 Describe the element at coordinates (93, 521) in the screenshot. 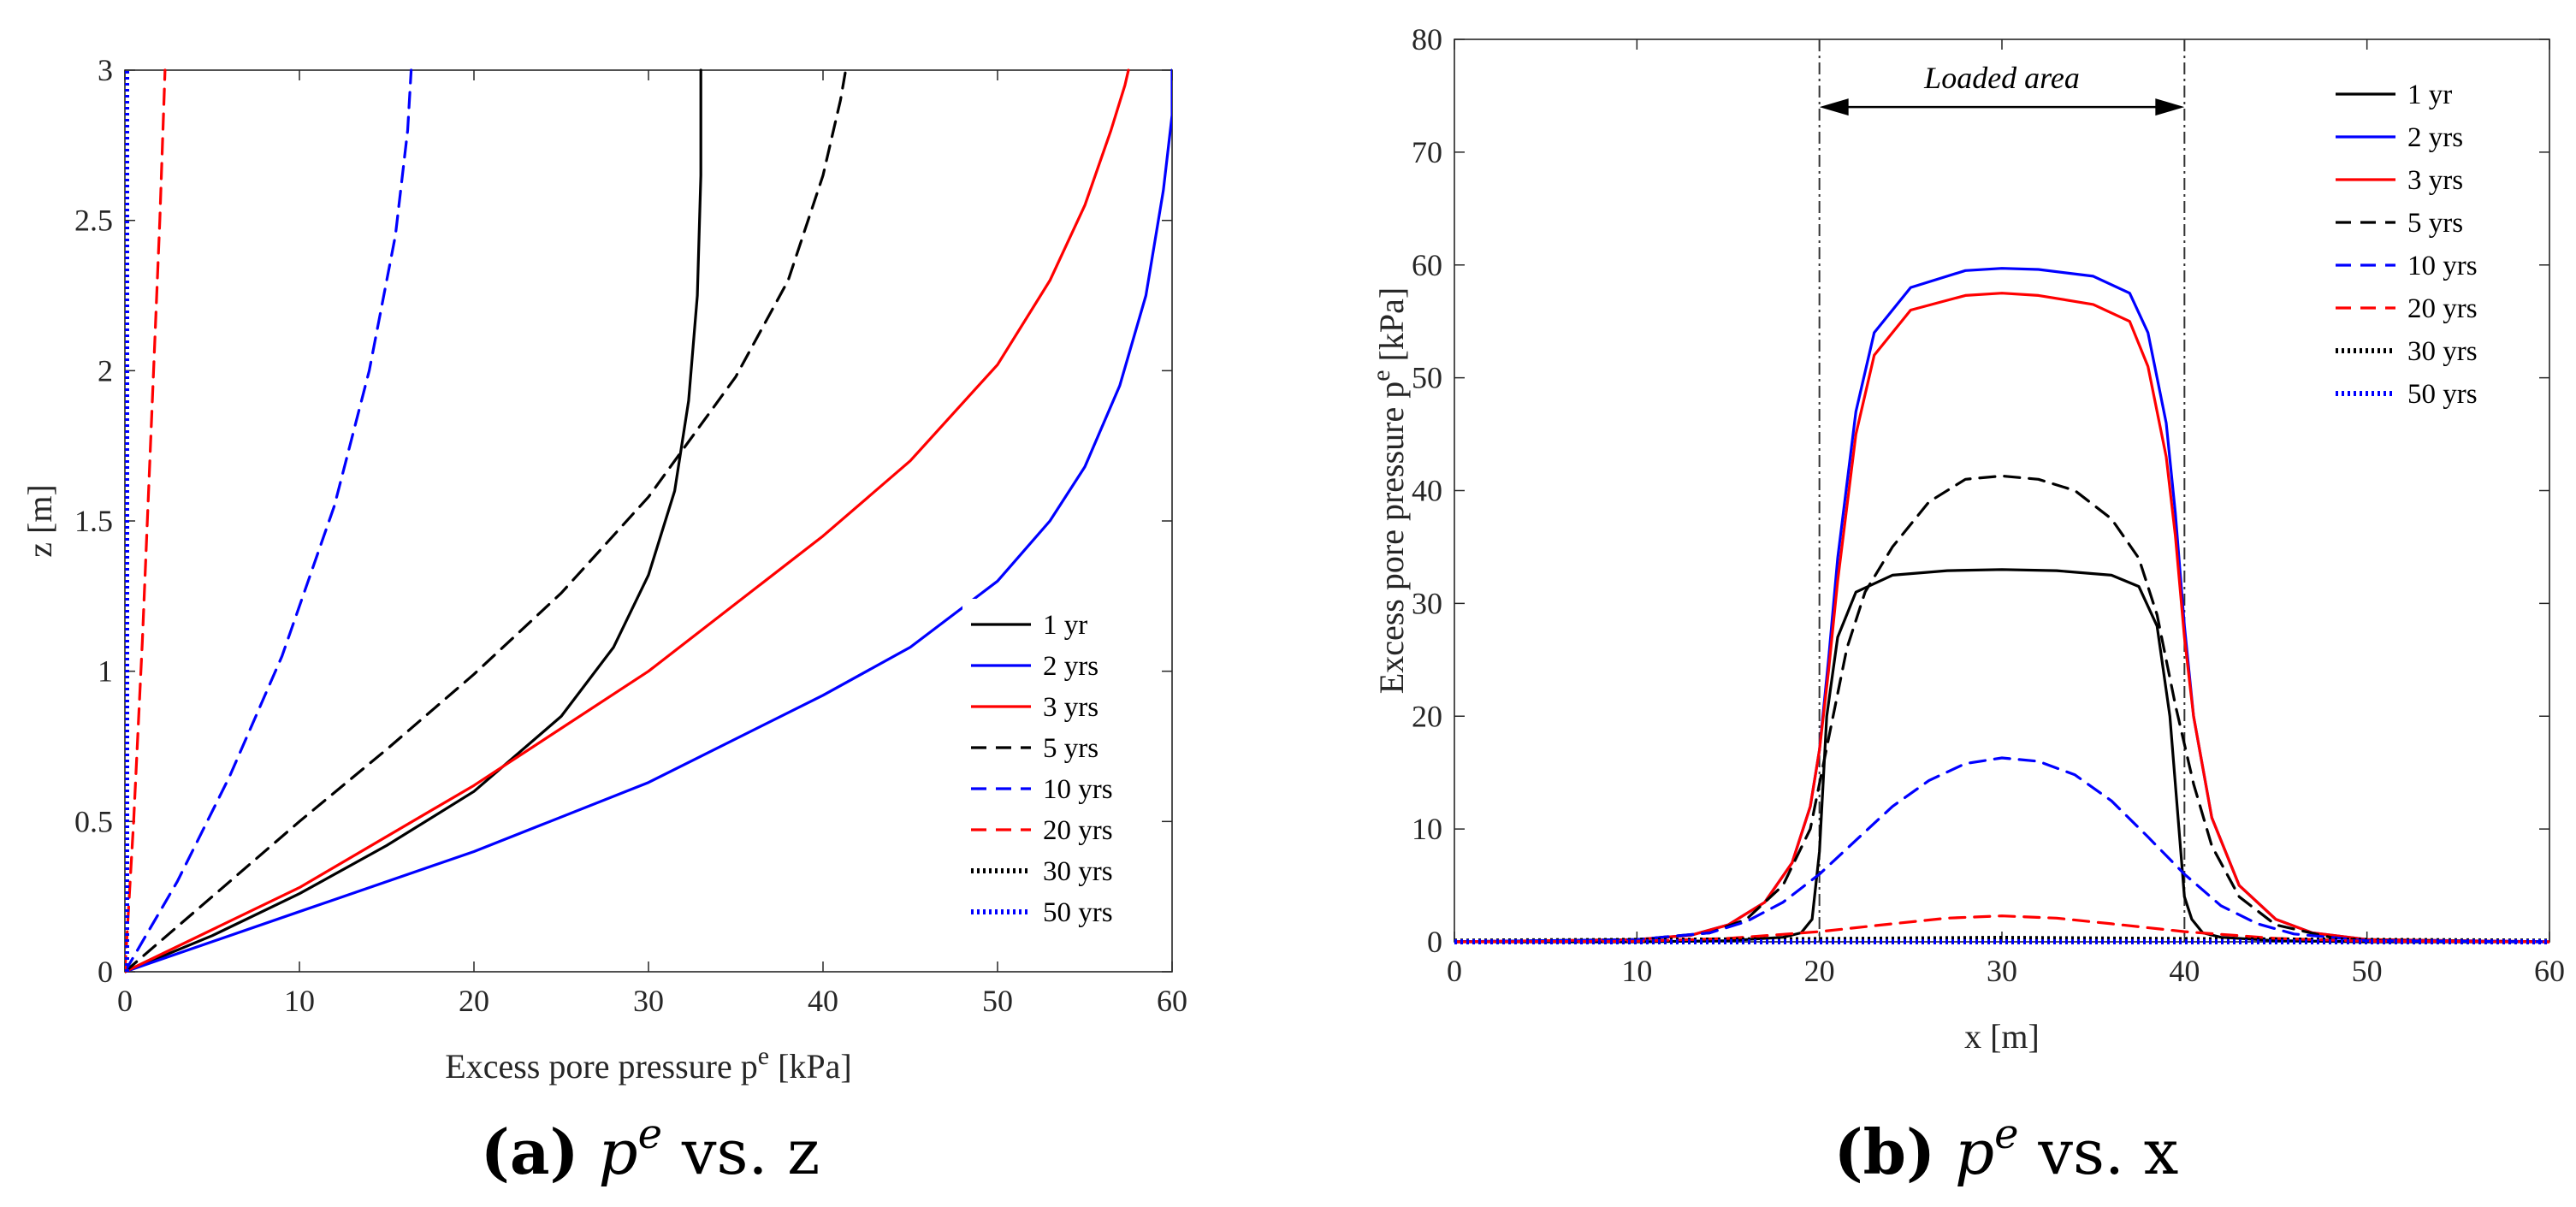

I see `y-tick-label: 1.5` at that location.